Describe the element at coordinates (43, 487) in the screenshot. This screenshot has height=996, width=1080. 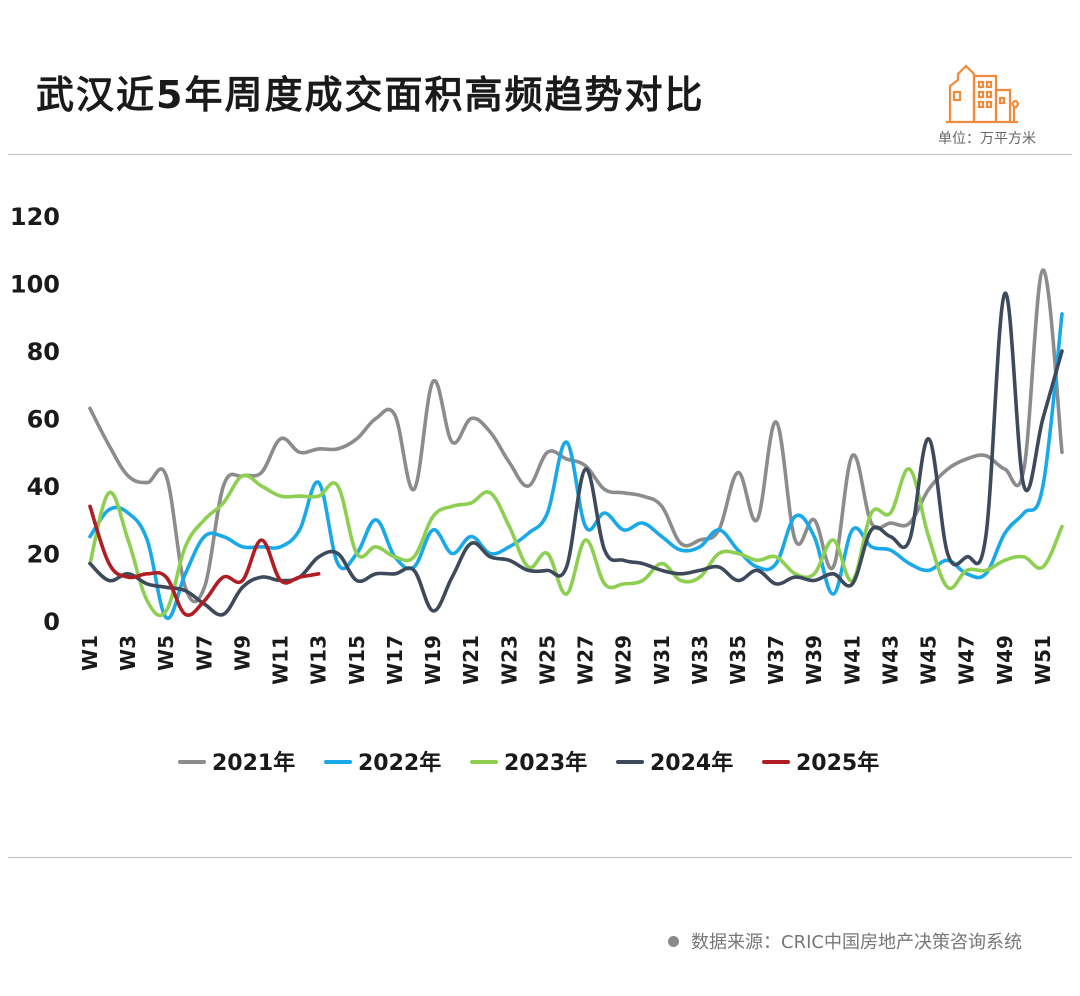
I see `y-tick-label: 40` at that location.